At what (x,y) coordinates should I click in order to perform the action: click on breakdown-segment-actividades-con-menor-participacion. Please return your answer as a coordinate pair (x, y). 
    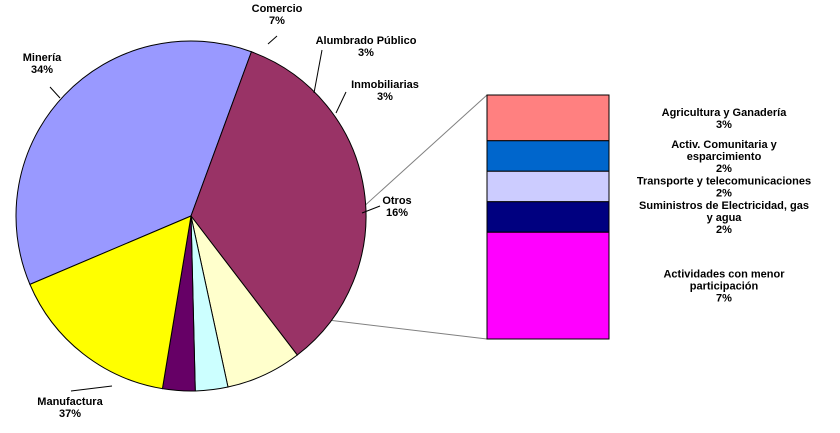
    Looking at the image, I should click on (548, 285).